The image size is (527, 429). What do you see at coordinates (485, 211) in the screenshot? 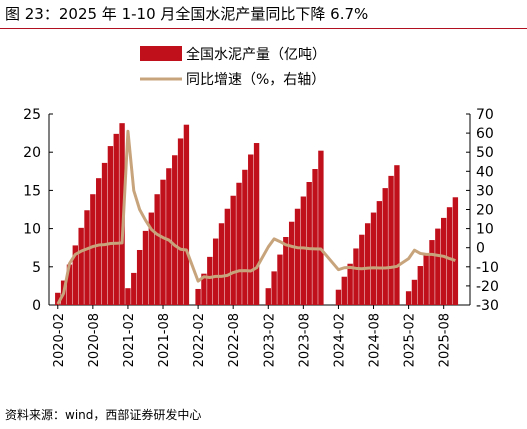
I see `right-tick-label: 20` at bounding box center [485, 211].